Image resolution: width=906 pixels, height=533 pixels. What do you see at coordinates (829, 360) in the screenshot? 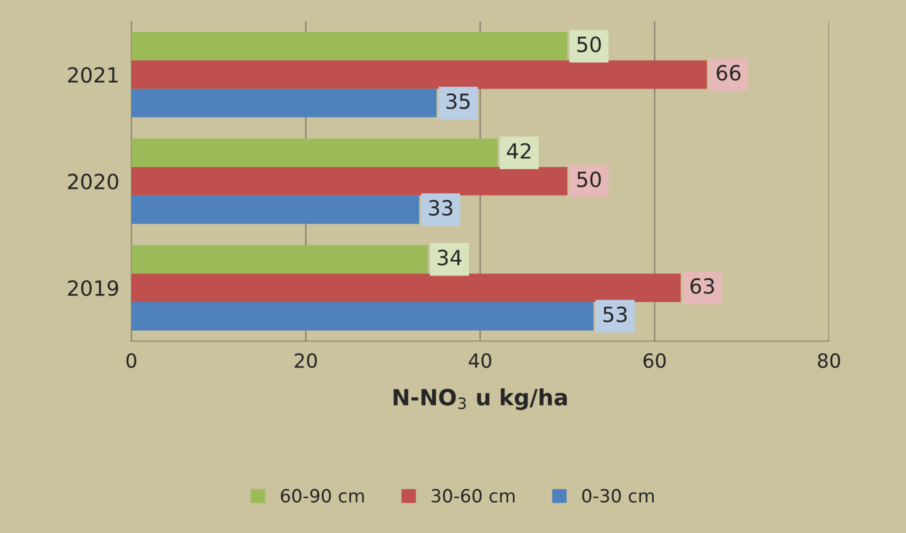
I see `x-tick-label: 80` at bounding box center [829, 360].